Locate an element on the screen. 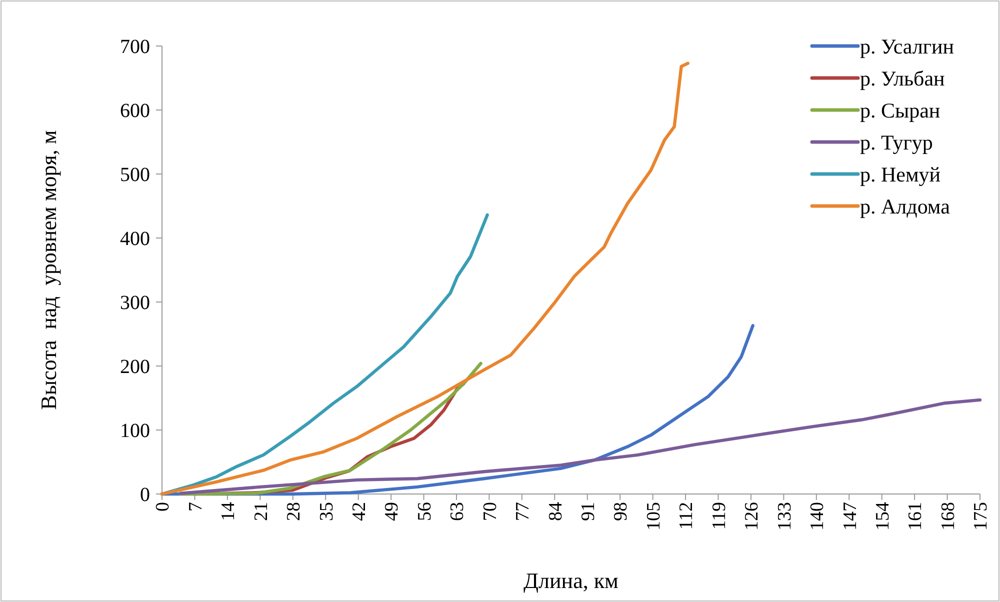  x-tick-label: 84 is located at coordinates (555, 511).